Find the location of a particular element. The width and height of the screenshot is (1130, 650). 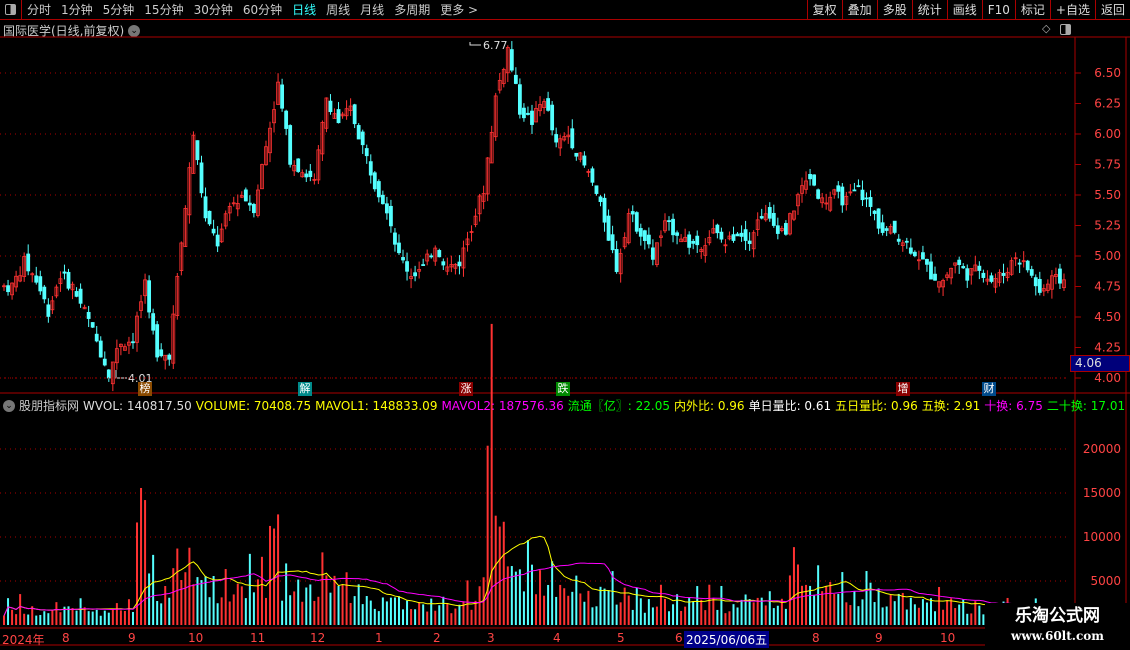

period-tab: 分时 is located at coordinates (39, 10).